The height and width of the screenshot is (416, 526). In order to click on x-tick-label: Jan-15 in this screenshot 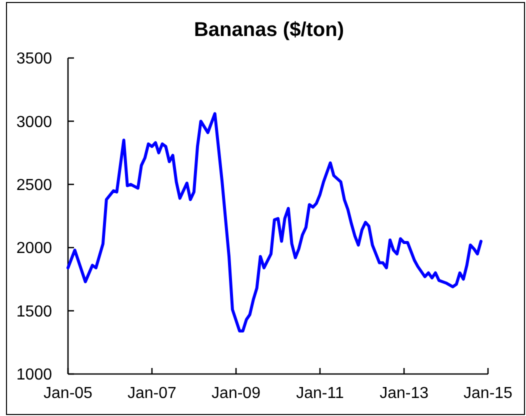, I will do `click(488, 393)`.